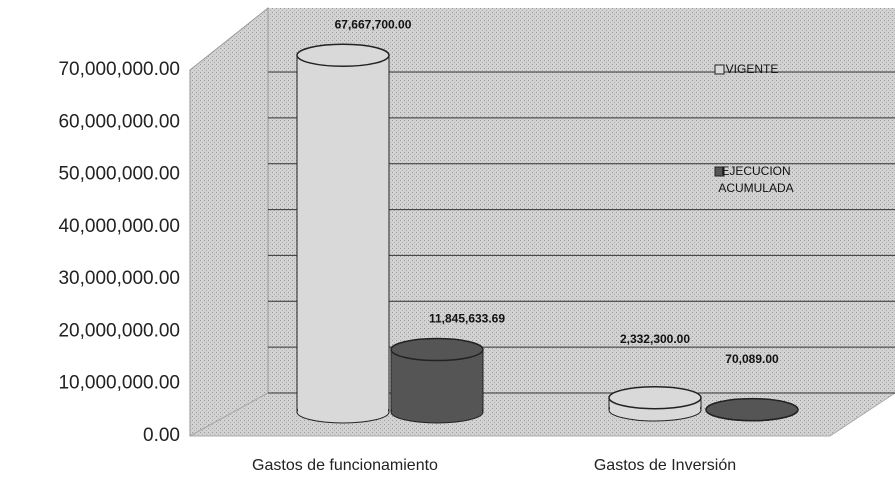  I want to click on y-tick-label: 30,000,000.00, so click(119, 278).